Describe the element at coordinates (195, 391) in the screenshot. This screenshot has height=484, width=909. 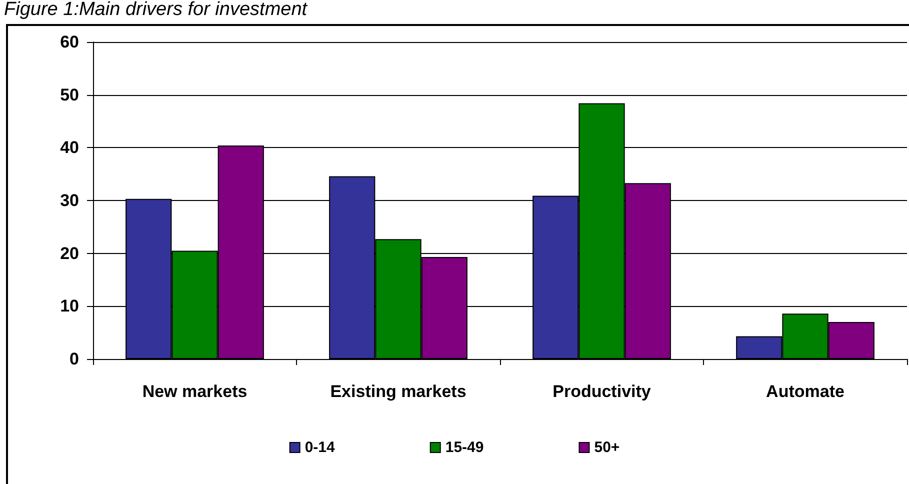
I see `x-tick-label: New markets` at that location.